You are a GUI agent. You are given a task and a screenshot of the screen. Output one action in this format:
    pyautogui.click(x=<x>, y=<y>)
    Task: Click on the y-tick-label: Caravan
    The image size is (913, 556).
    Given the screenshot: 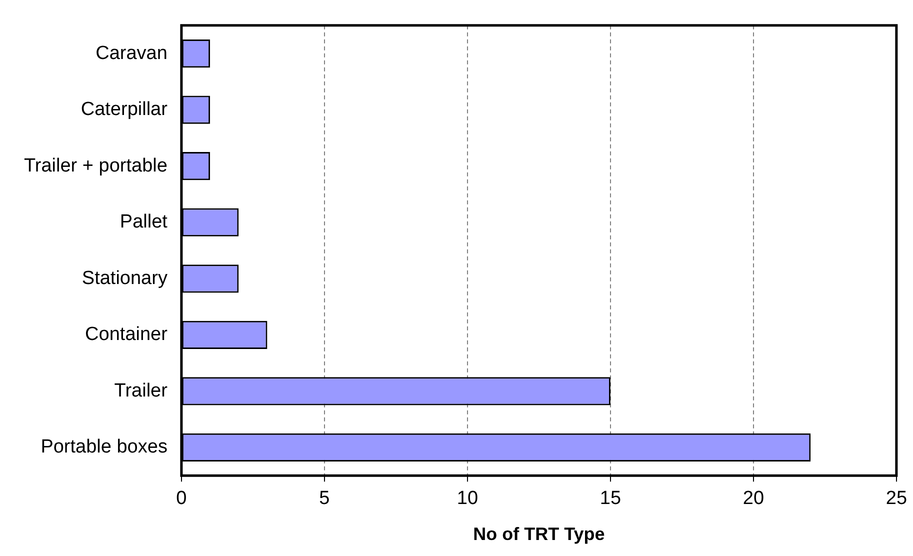 What is the action you would take?
    pyautogui.click(x=132, y=53)
    